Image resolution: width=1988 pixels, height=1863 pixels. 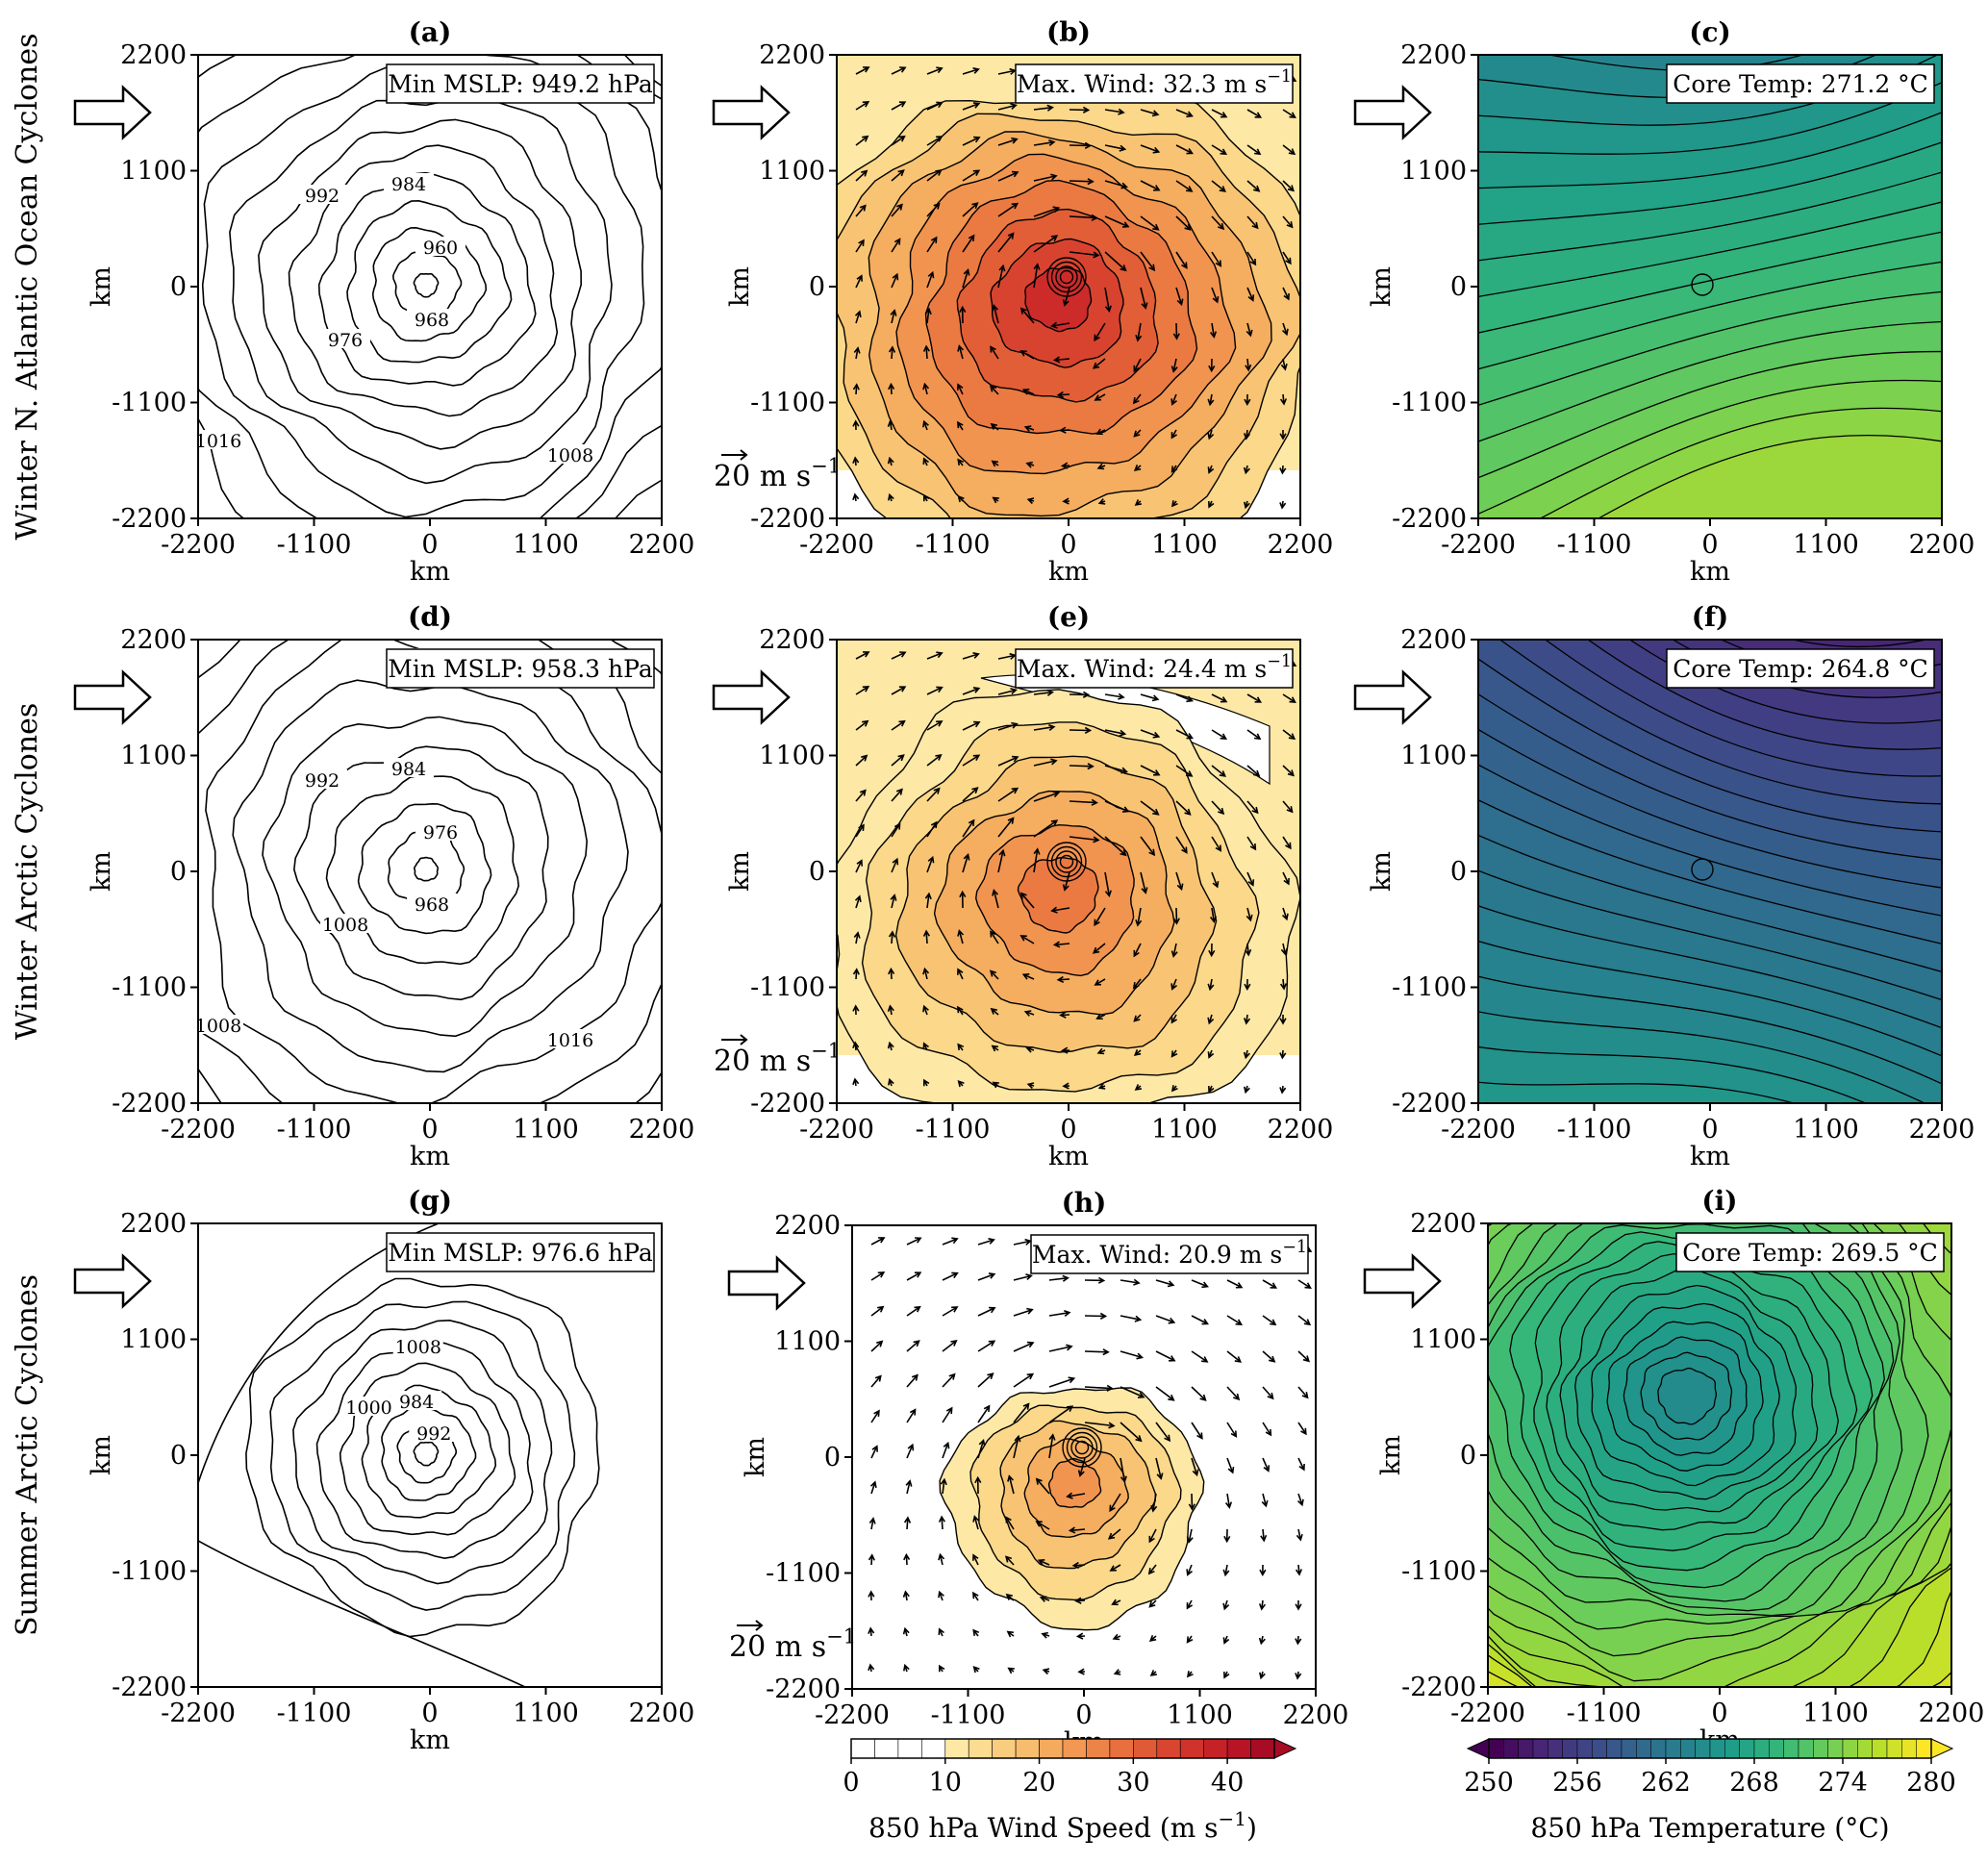 What do you see at coordinates (755, 1457) in the screenshot?
I see `y-axis-label: km` at bounding box center [755, 1457].